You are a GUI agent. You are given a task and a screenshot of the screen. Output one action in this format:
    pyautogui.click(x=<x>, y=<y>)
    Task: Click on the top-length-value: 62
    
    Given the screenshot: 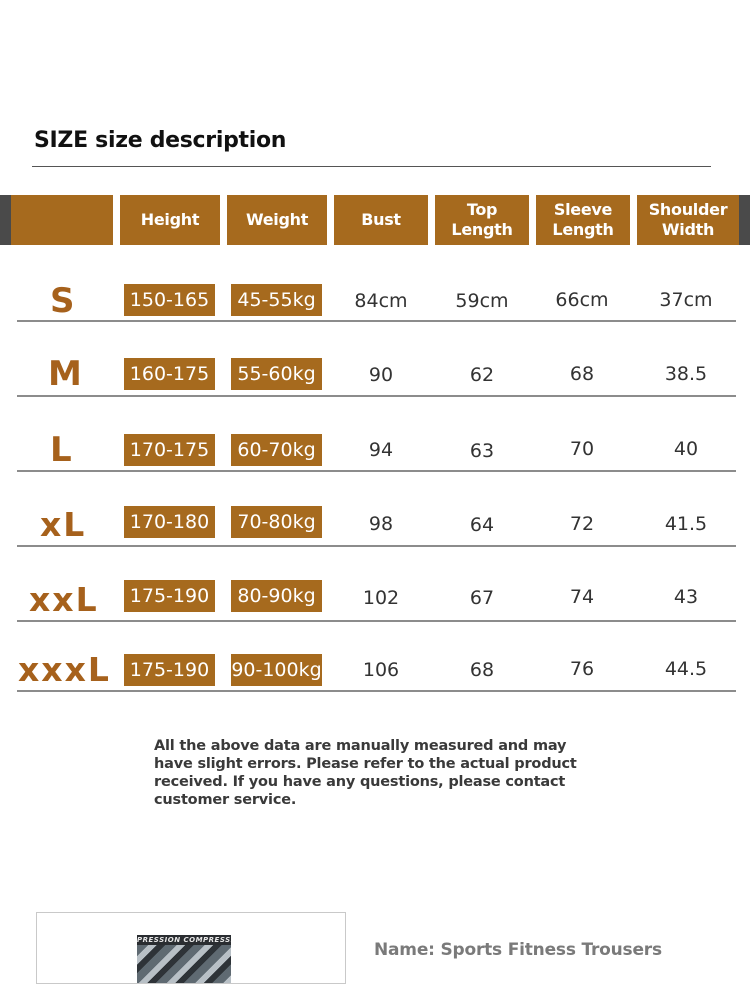 What is the action you would take?
    pyautogui.click(x=482, y=375)
    